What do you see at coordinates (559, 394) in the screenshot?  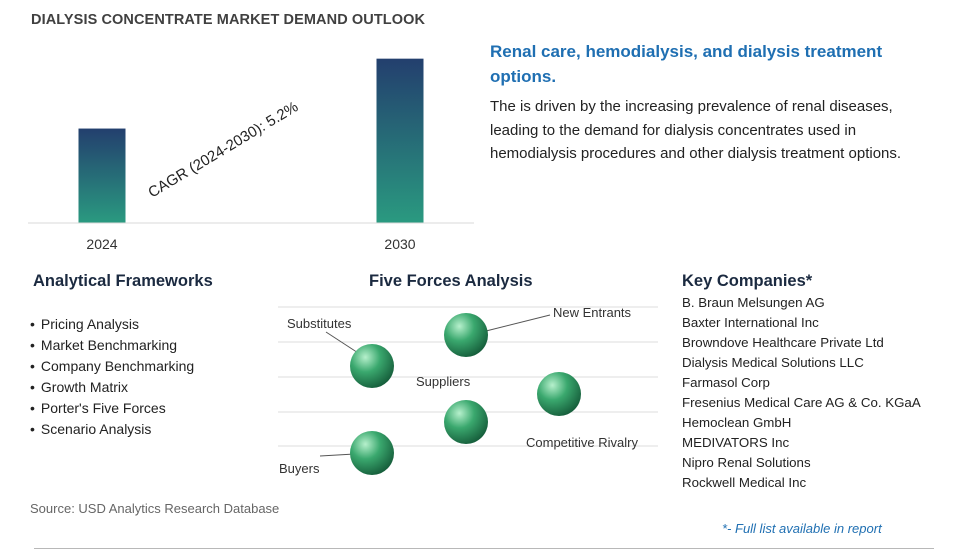 I see `competitive-rivalry-sphere` at bounding box center [559, 394].